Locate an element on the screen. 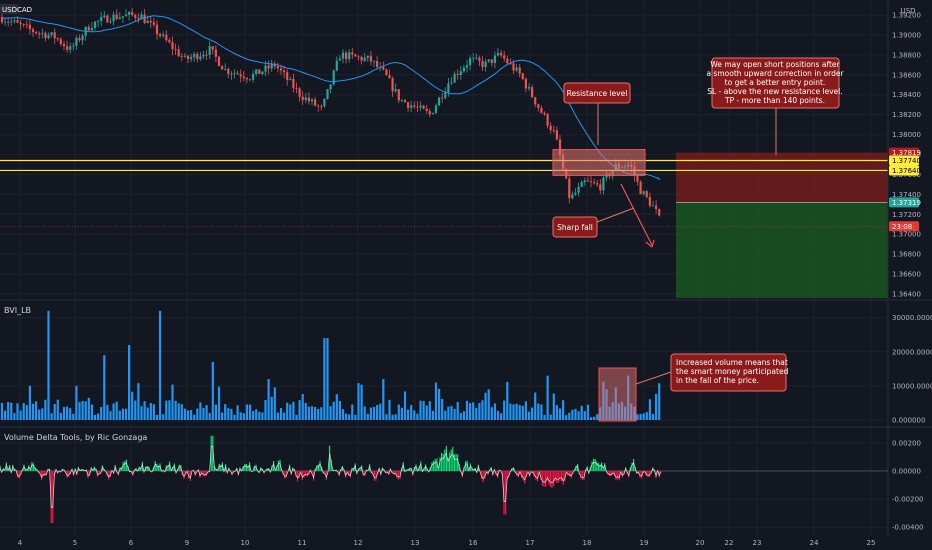 Image resolution: width=932 pixels, height=550 pixels. fall-arrow is located at coordinates (637, 215).